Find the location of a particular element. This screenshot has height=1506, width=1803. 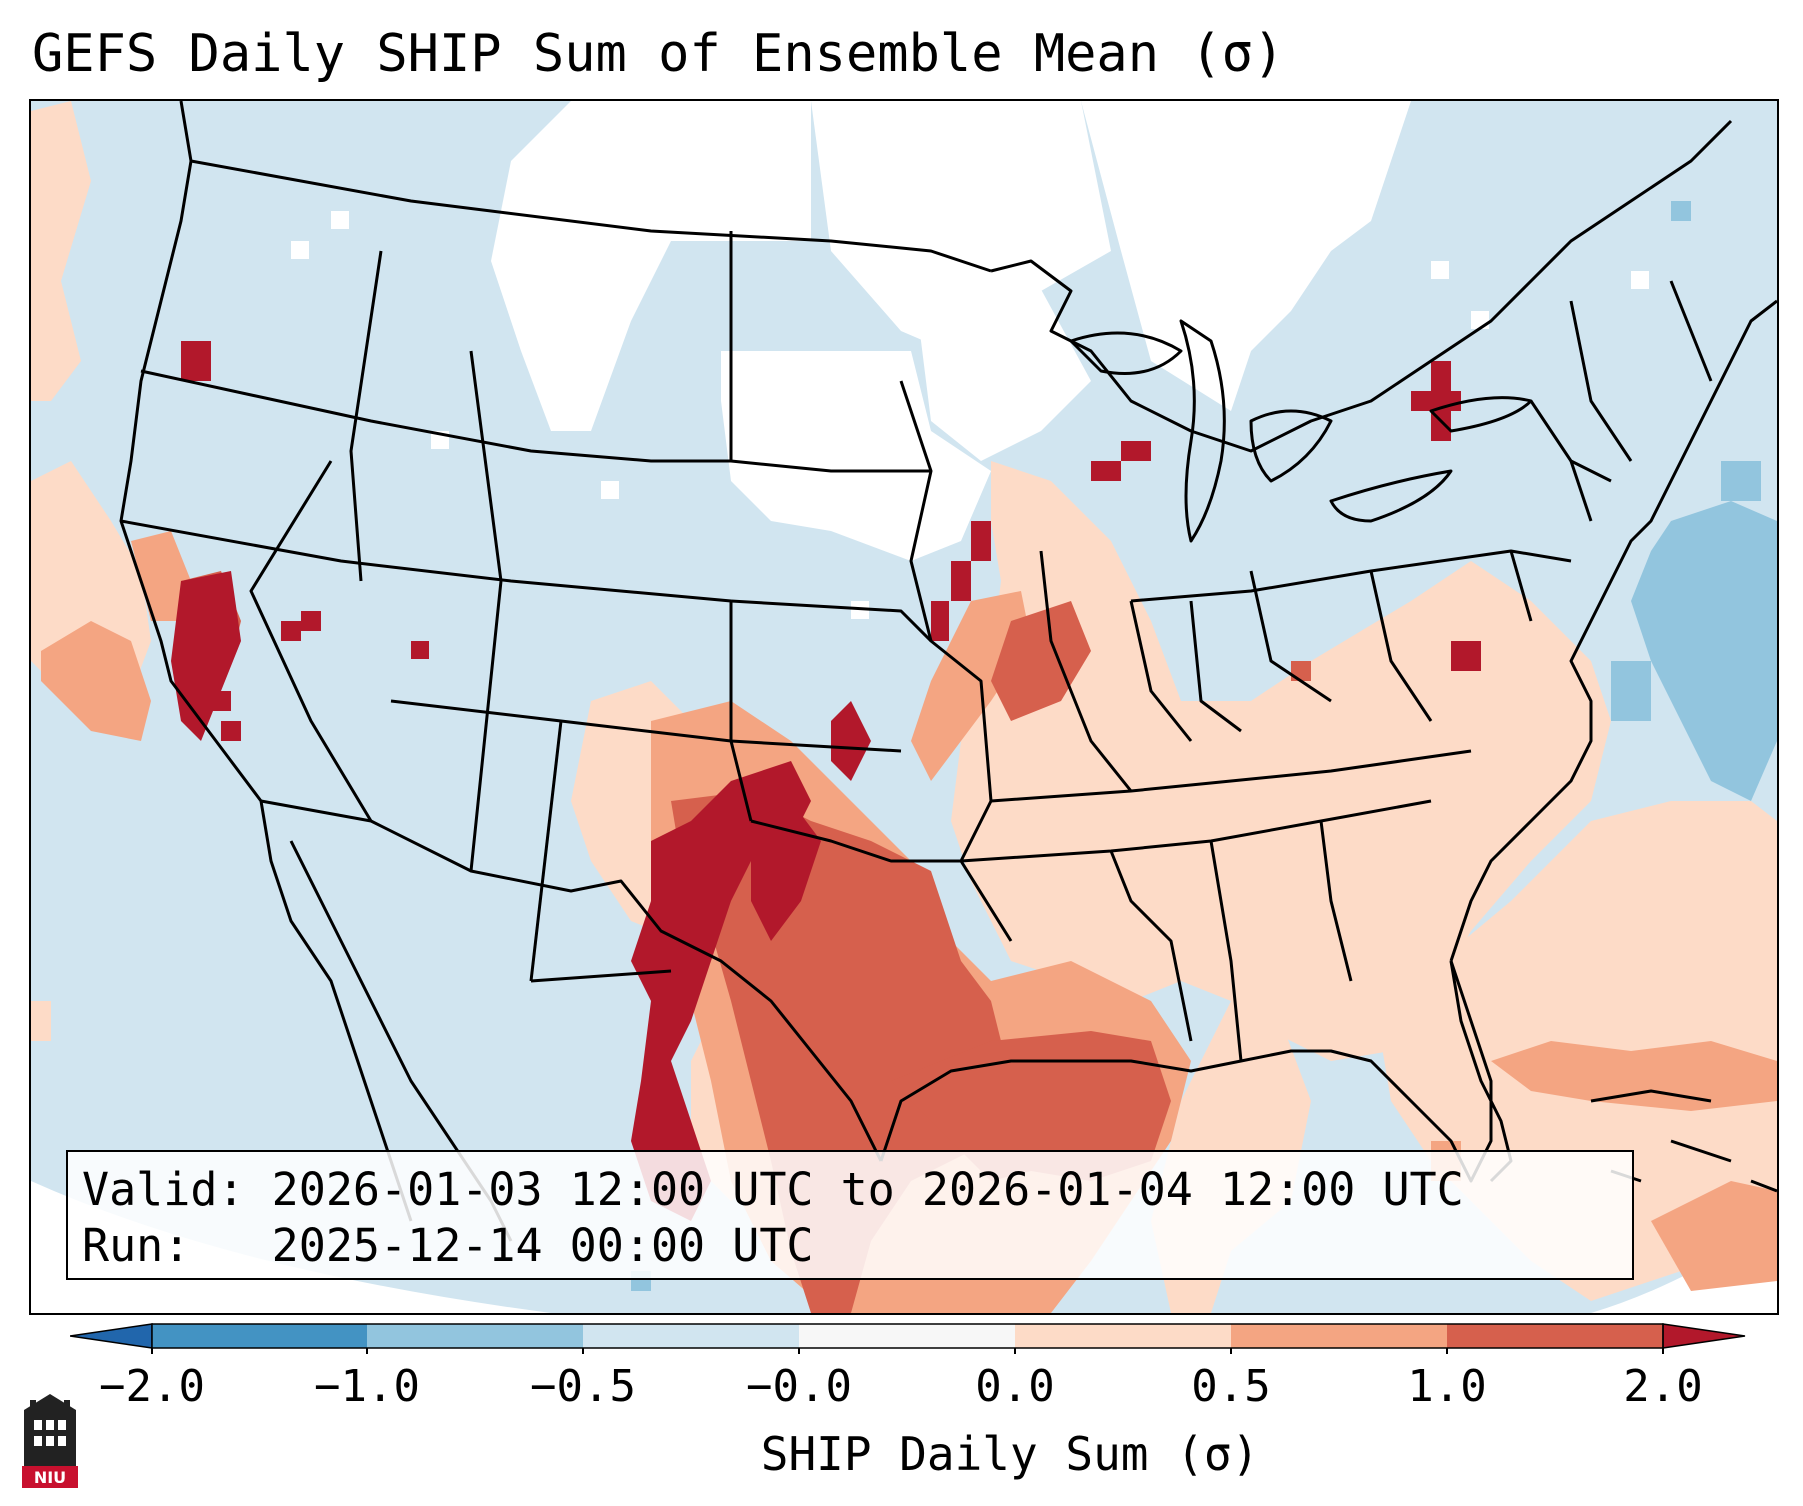

colorbar-tick-label: −2.0 is located at coordinates (152, 1386).